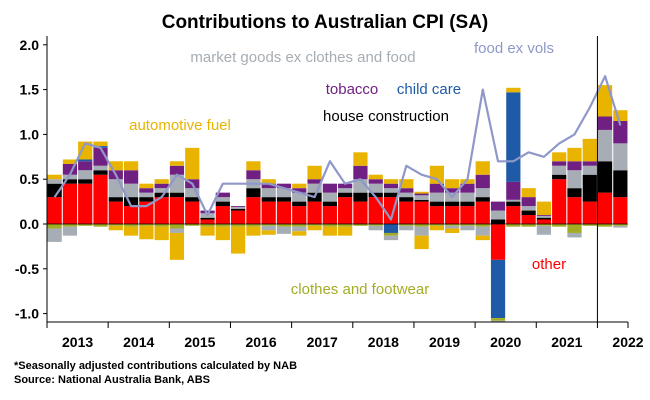 This screenshot has width=650, height=400. What do you see at coordinates (360, 289) in the screenshot?
I see `annotation-label: clothes and footwear` at bounding box center [360, 289].